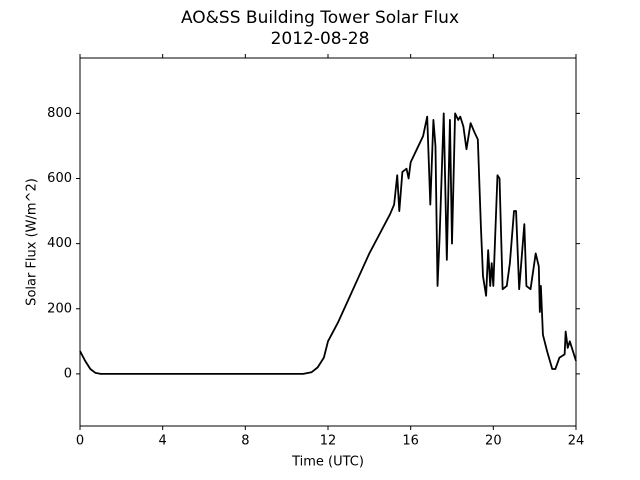  Describe the element at coordinates (245, 441) in the screenshot. I see `x-tick-label: 8` at that location.